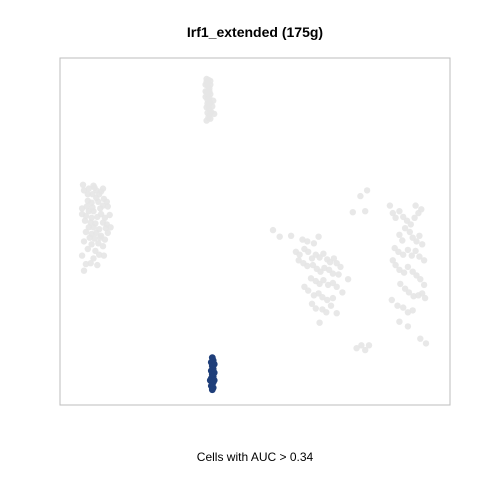 The width and height of the screenshot is (480, 480). I want to click on active-cell-point, so click(212, 390).